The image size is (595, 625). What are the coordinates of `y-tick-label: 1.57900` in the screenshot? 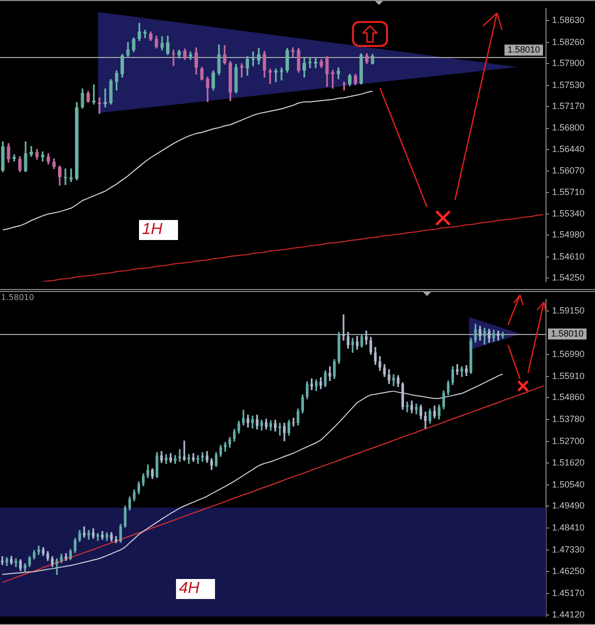 It's located at (568, 63).